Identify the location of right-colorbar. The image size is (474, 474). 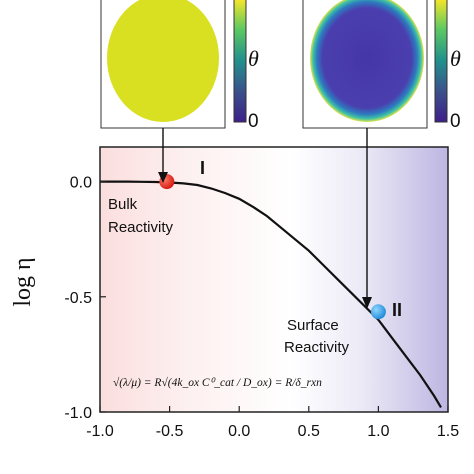
(441, 61).